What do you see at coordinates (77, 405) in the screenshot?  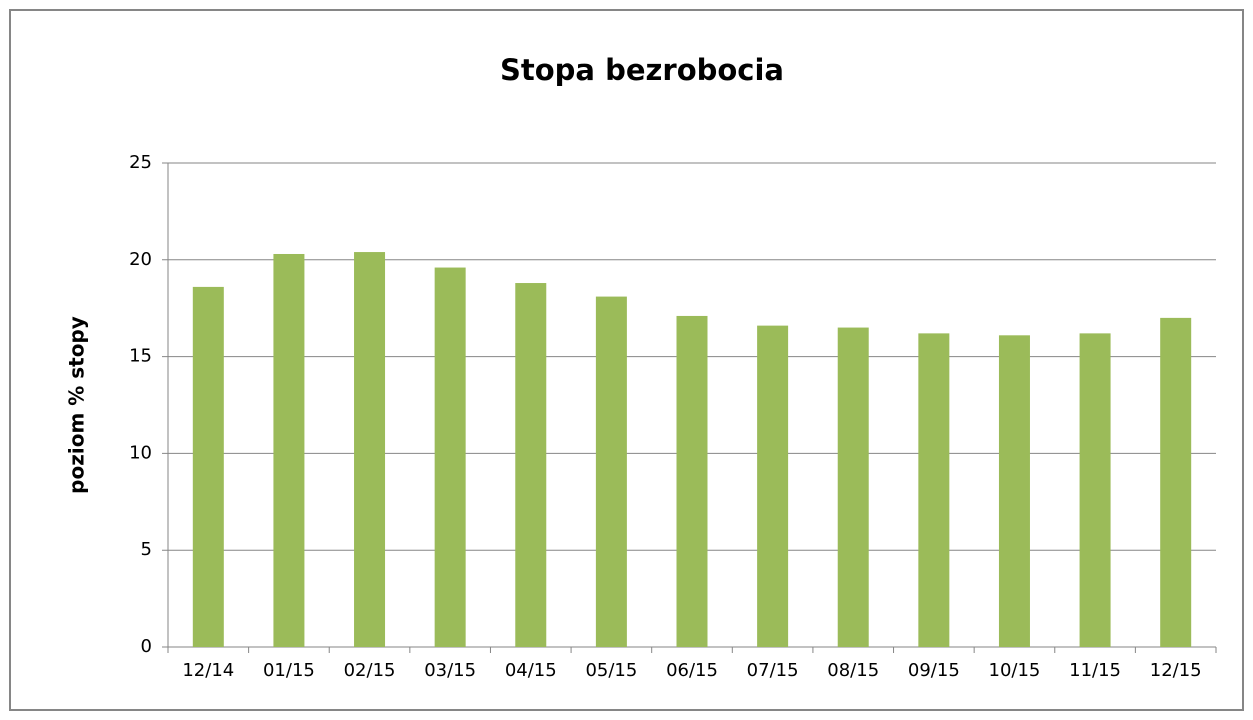 I see `y-axis-label: poziom % stopy` at bounding box center [77, 405].